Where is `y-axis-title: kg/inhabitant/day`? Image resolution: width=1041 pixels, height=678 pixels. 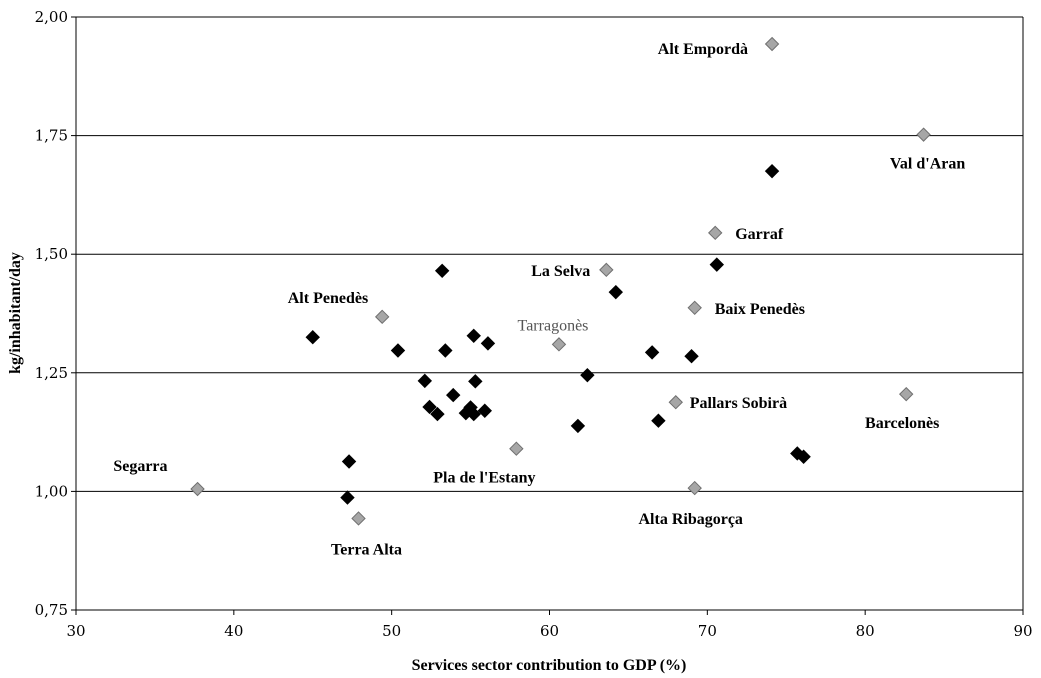 y-axis-title: kg/inhabitant/day is located at coordinates (15, 313).